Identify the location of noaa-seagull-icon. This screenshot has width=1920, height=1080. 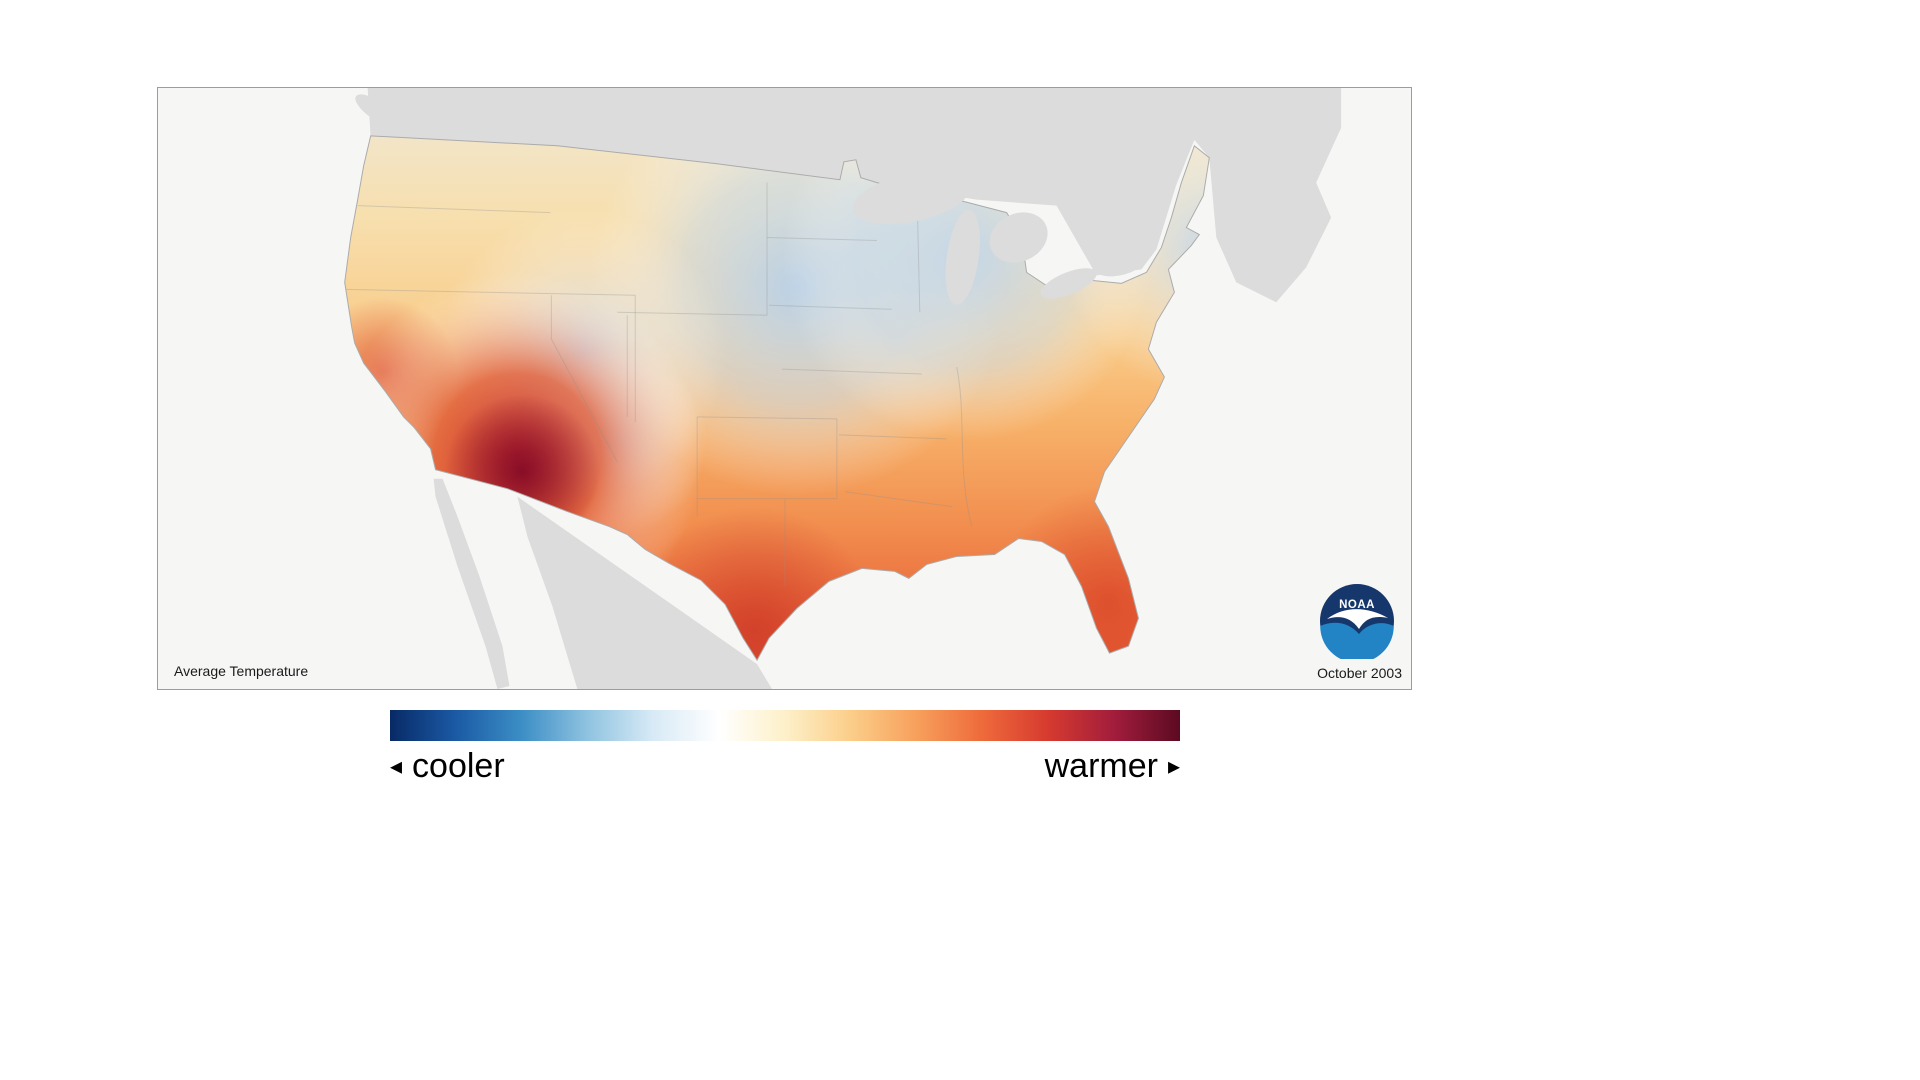
(1357, 619).